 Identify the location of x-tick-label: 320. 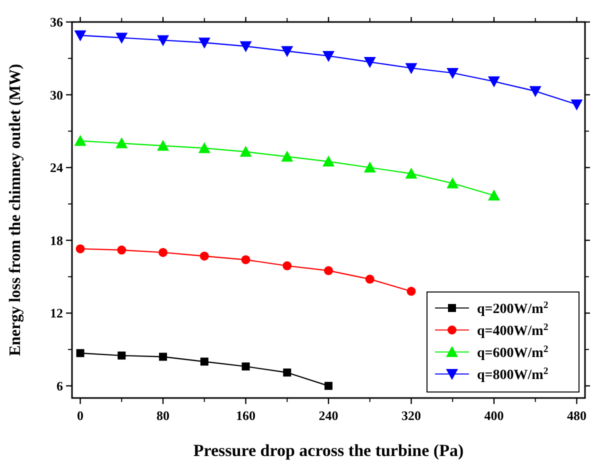
(411, 415).